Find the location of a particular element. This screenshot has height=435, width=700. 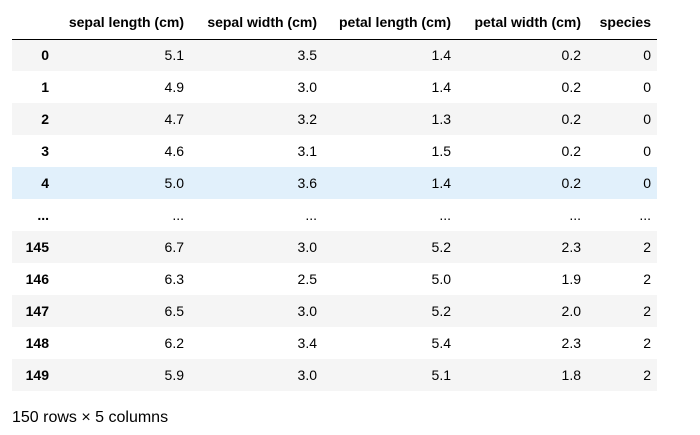

shape-footer: 150 rows × 5 columns is located at coordinates (90, 417).